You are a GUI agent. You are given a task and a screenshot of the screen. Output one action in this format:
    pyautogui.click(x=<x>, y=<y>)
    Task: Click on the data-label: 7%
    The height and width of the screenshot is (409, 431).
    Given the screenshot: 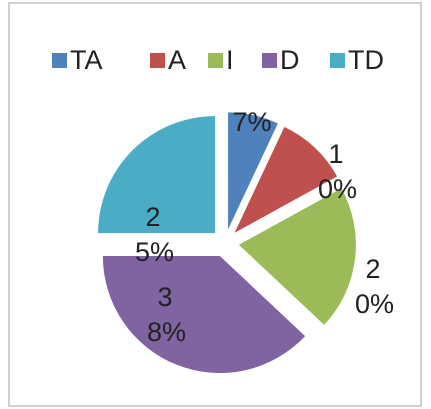 What is the action you would take?
    pyautogui.click(x=252, y=122)
    